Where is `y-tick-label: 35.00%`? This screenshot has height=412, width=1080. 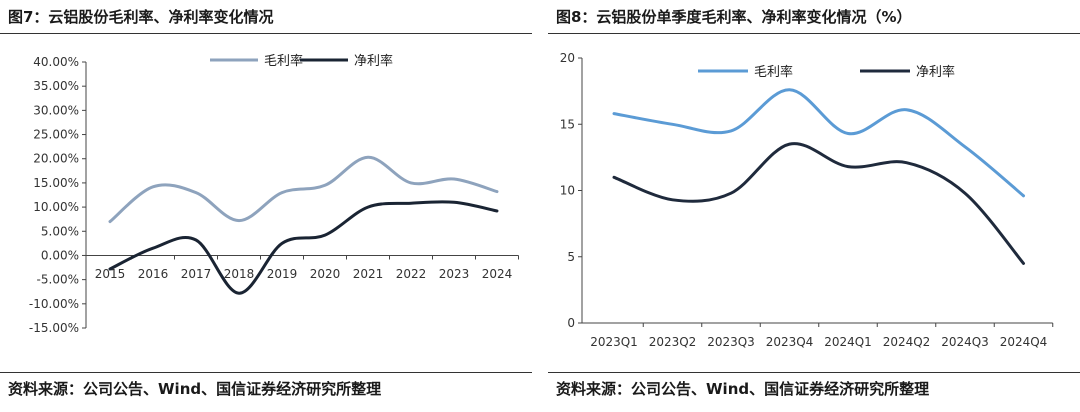
y-tick-label: 35.00% is located at coordinates (56, 86).